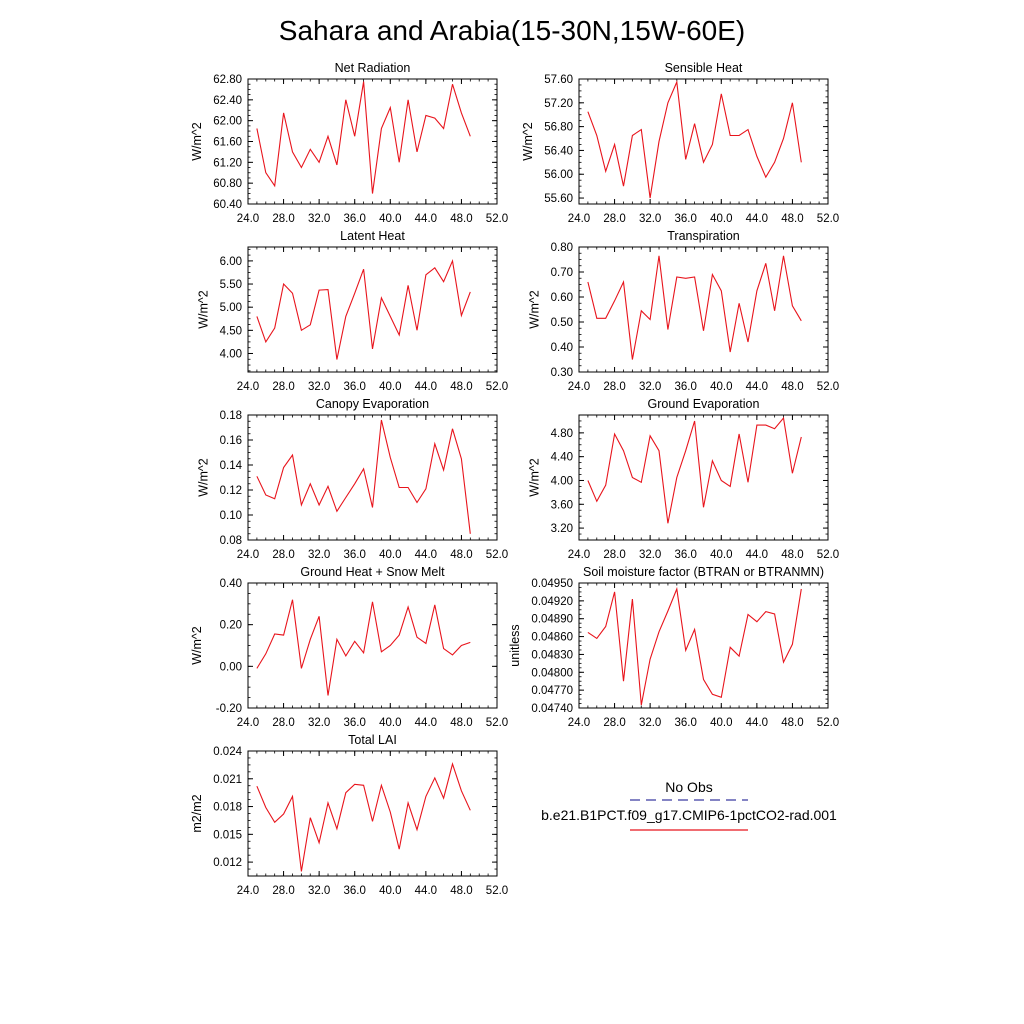 The image size is (1024, 1024). Describe the element at coordinates (552, 638) in the screenshot. I see `y-tick-label: 0.04860` at that location.